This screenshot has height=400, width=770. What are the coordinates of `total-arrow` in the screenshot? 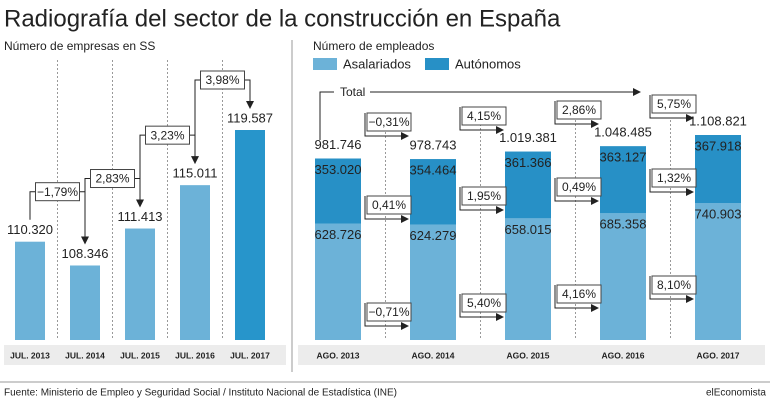 It's located at (480, 114).